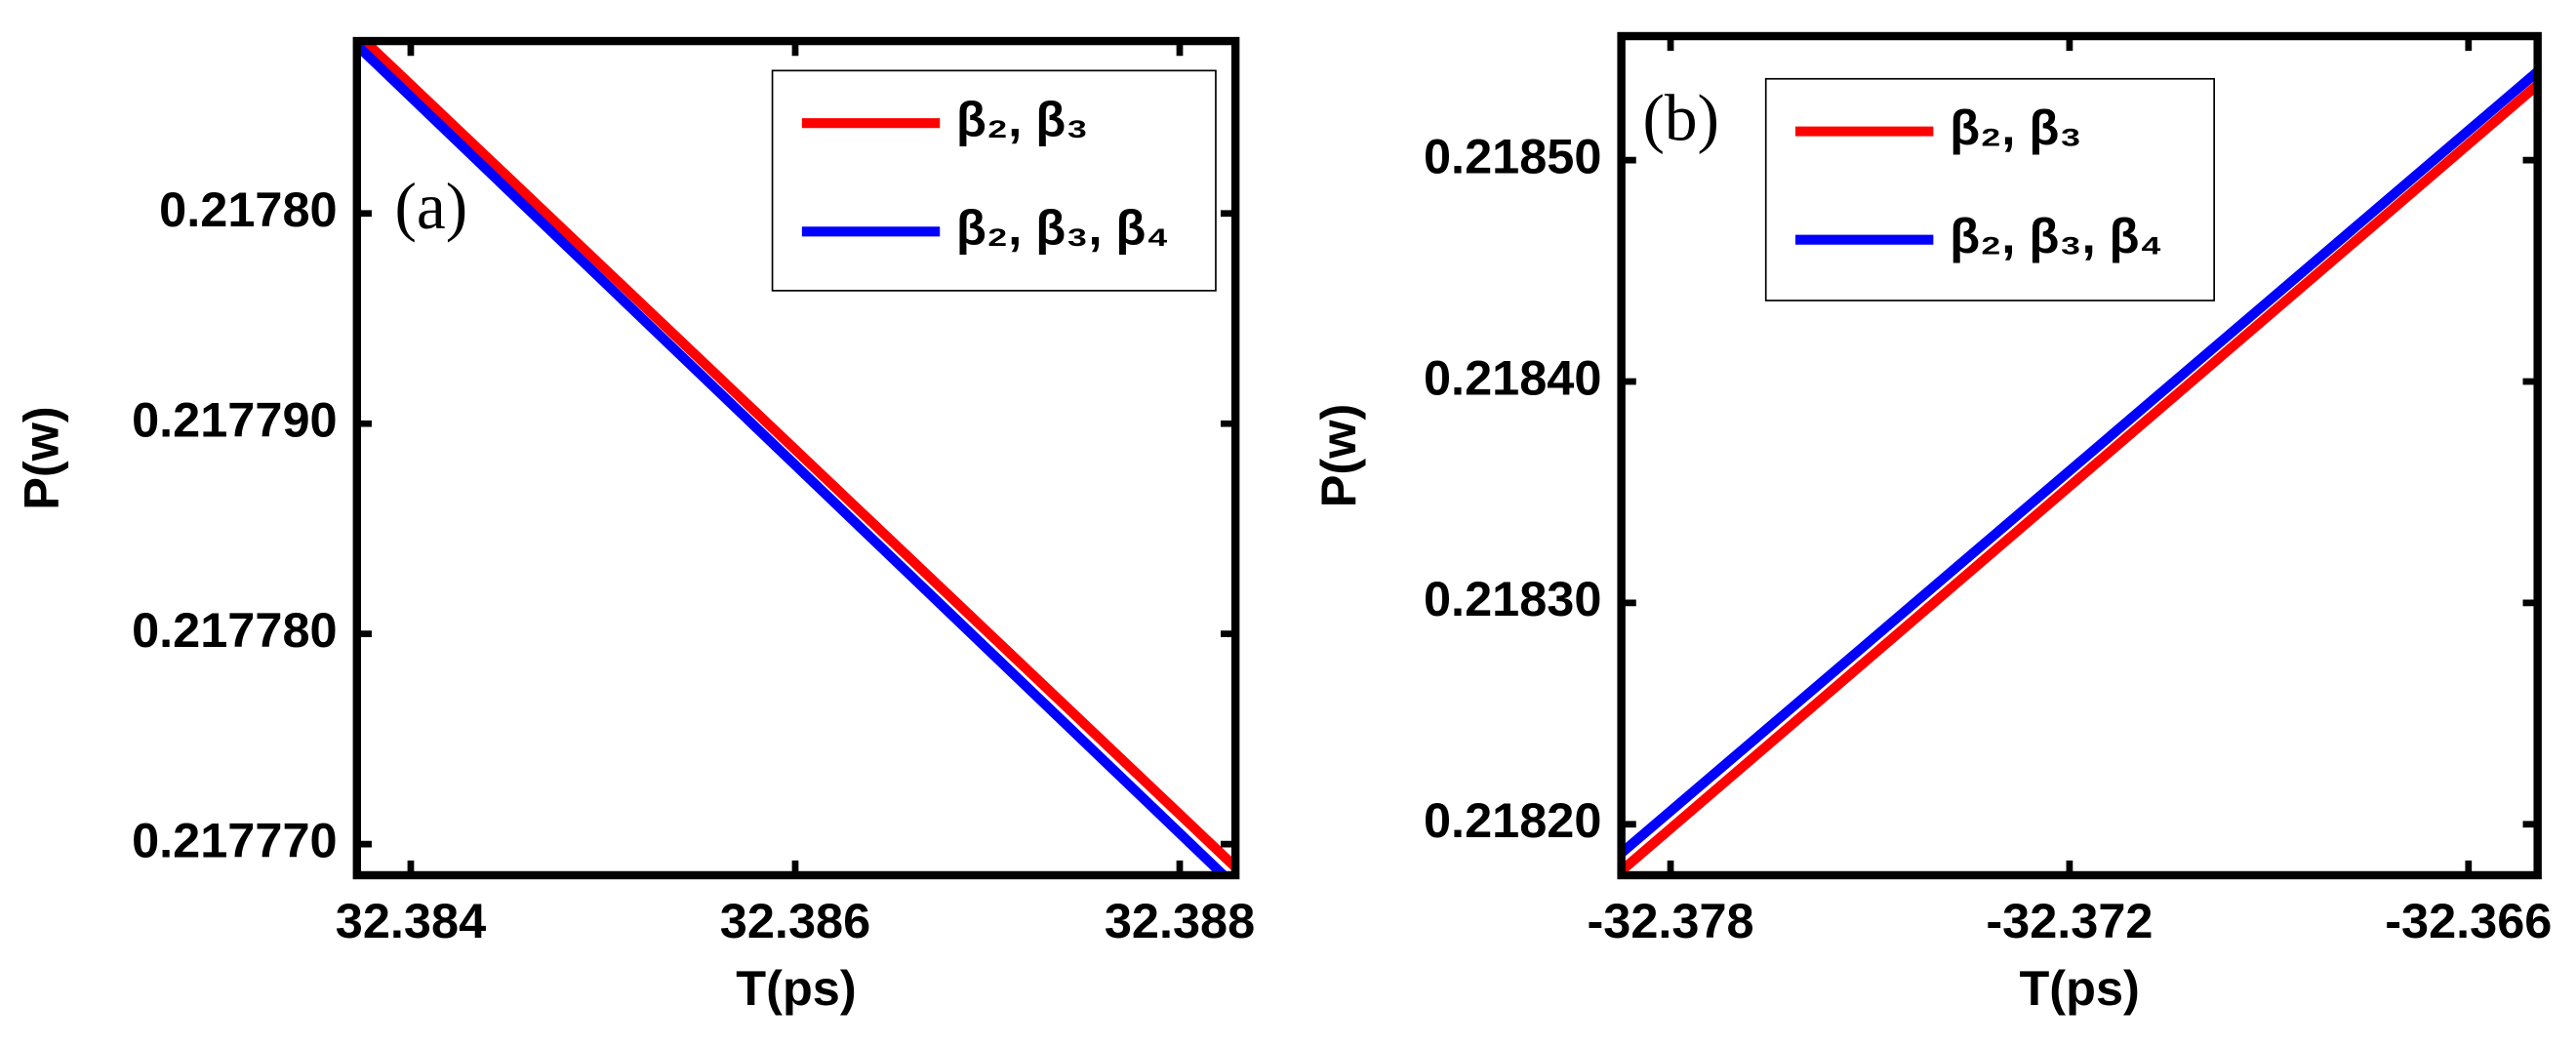  What do you see at coordinates (235, 630) in the screenshot?
I see `y-tick-label: 0.217780` at bounding box center [235, 630].